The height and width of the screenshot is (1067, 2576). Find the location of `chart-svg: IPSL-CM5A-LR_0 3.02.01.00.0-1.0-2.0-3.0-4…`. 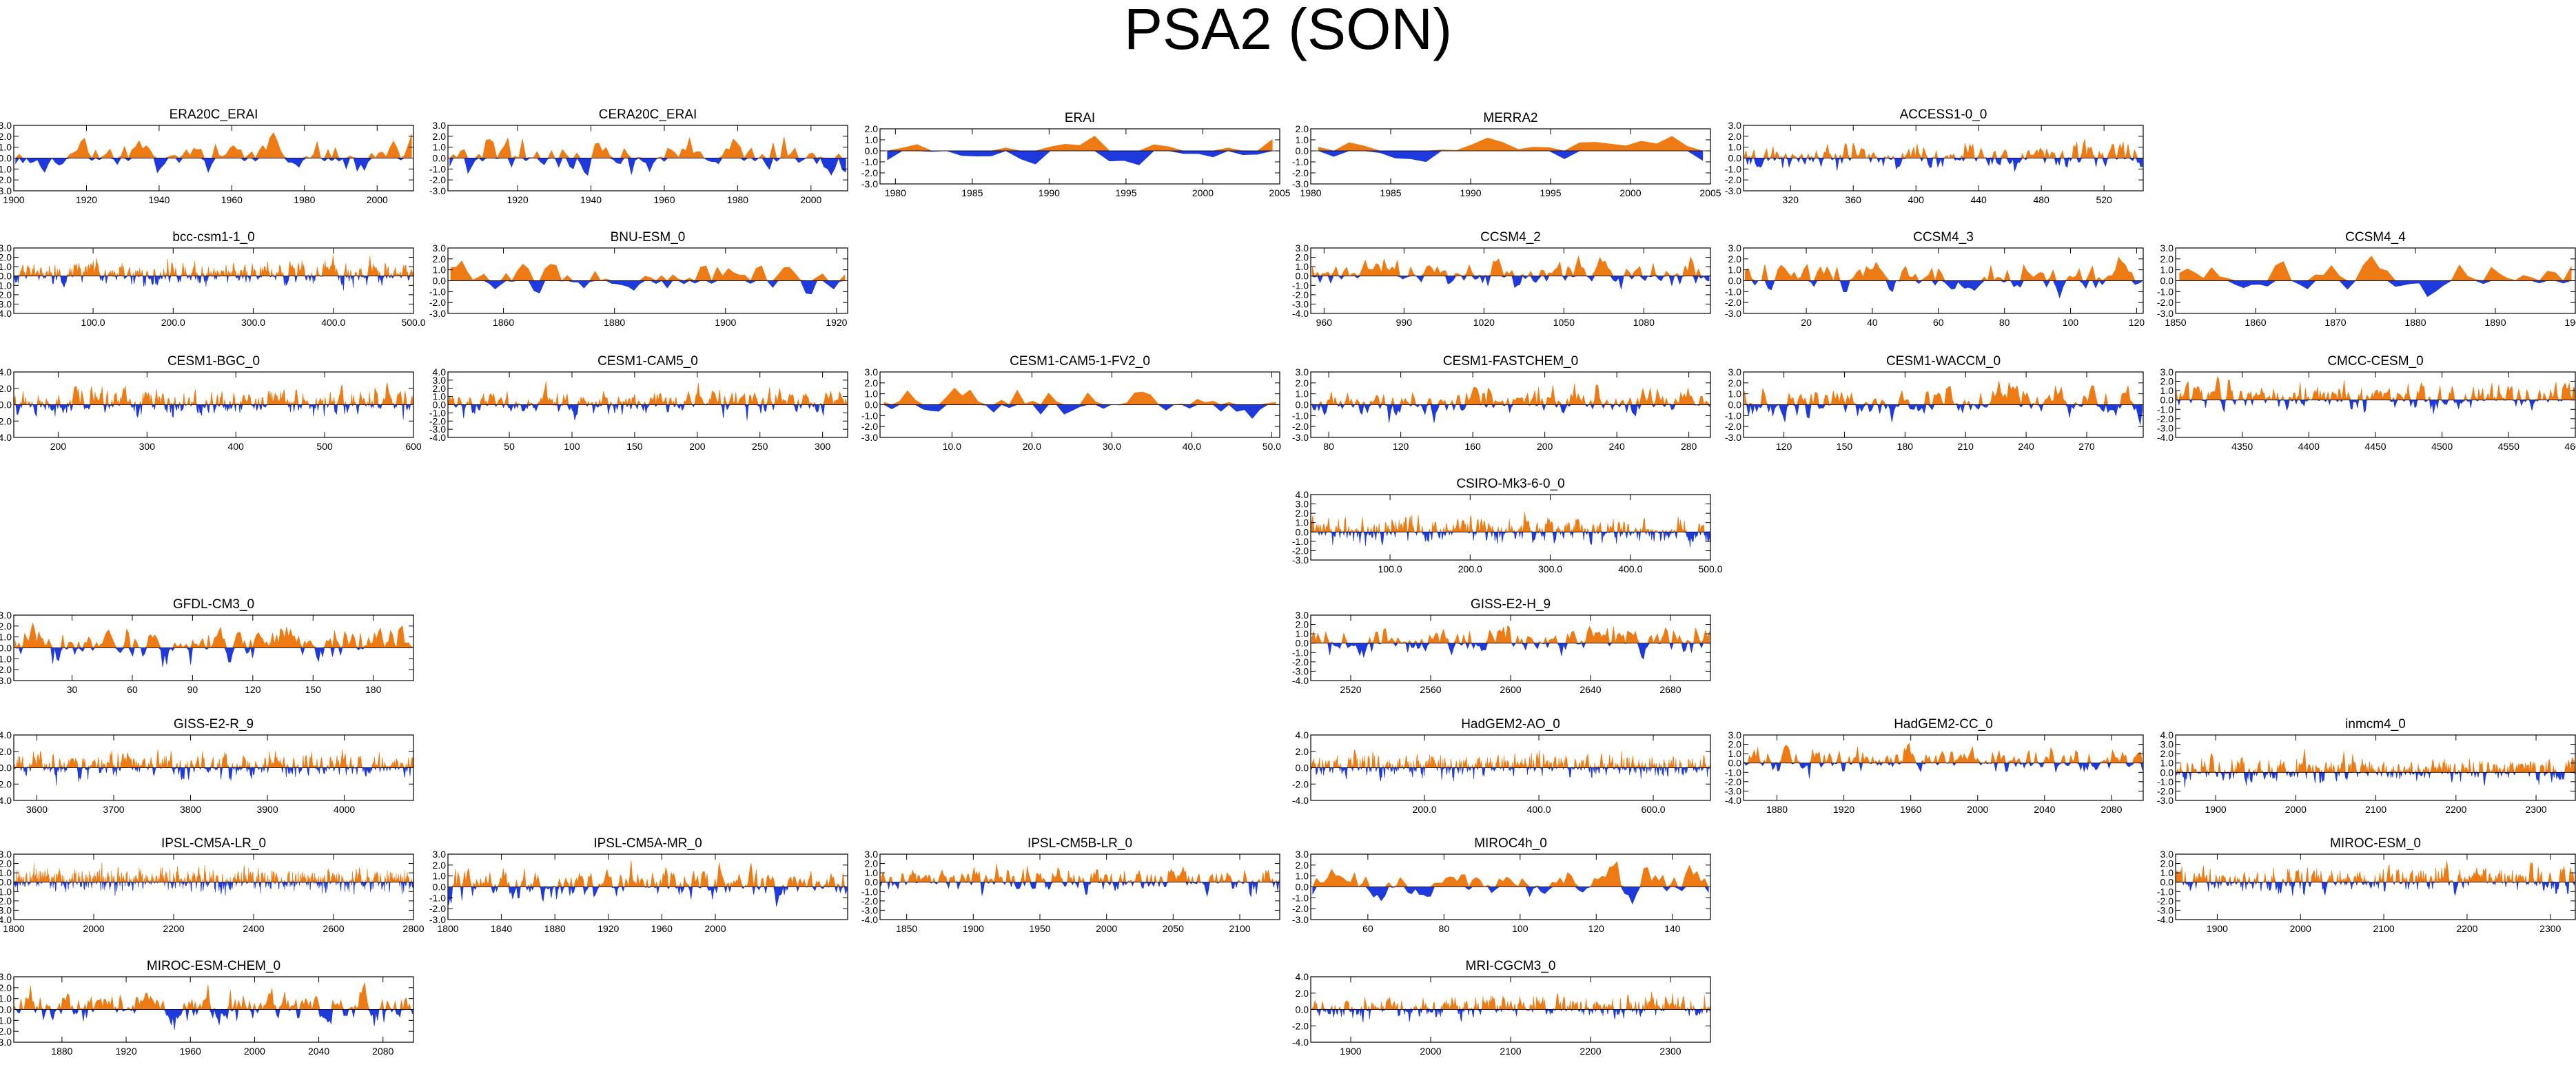

chart-svg: IPSL-CM5A-LR_0 3.02.01.00.0-1.0-2.0-3.0-4… is located at coordinates (212, 885).